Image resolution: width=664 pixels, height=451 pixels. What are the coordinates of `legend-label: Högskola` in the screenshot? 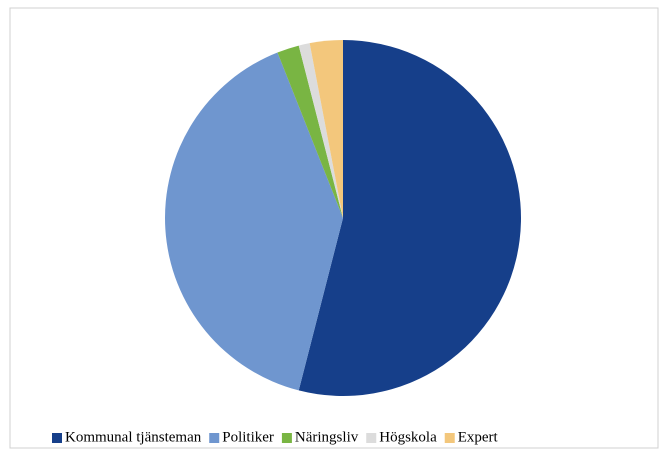 It's located at (408, 437).